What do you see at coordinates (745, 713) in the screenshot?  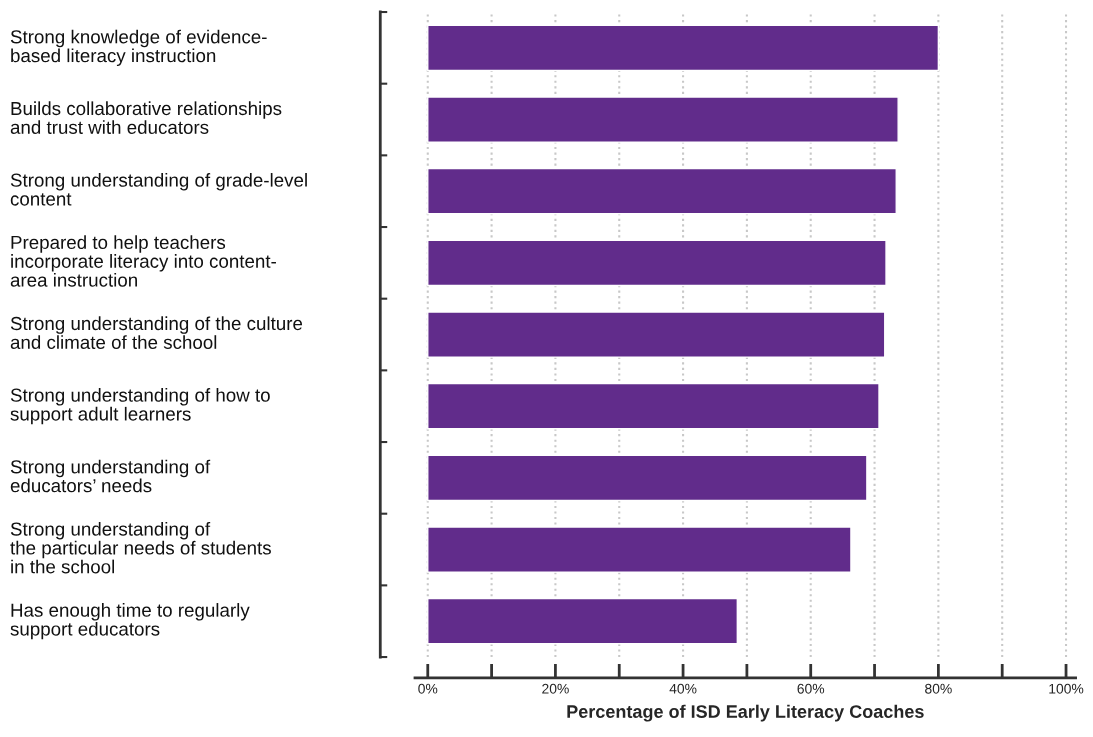 I see `x-axis-title: Percentage of ISD Early Literacy Coaches` at bounding box center [745, 713].